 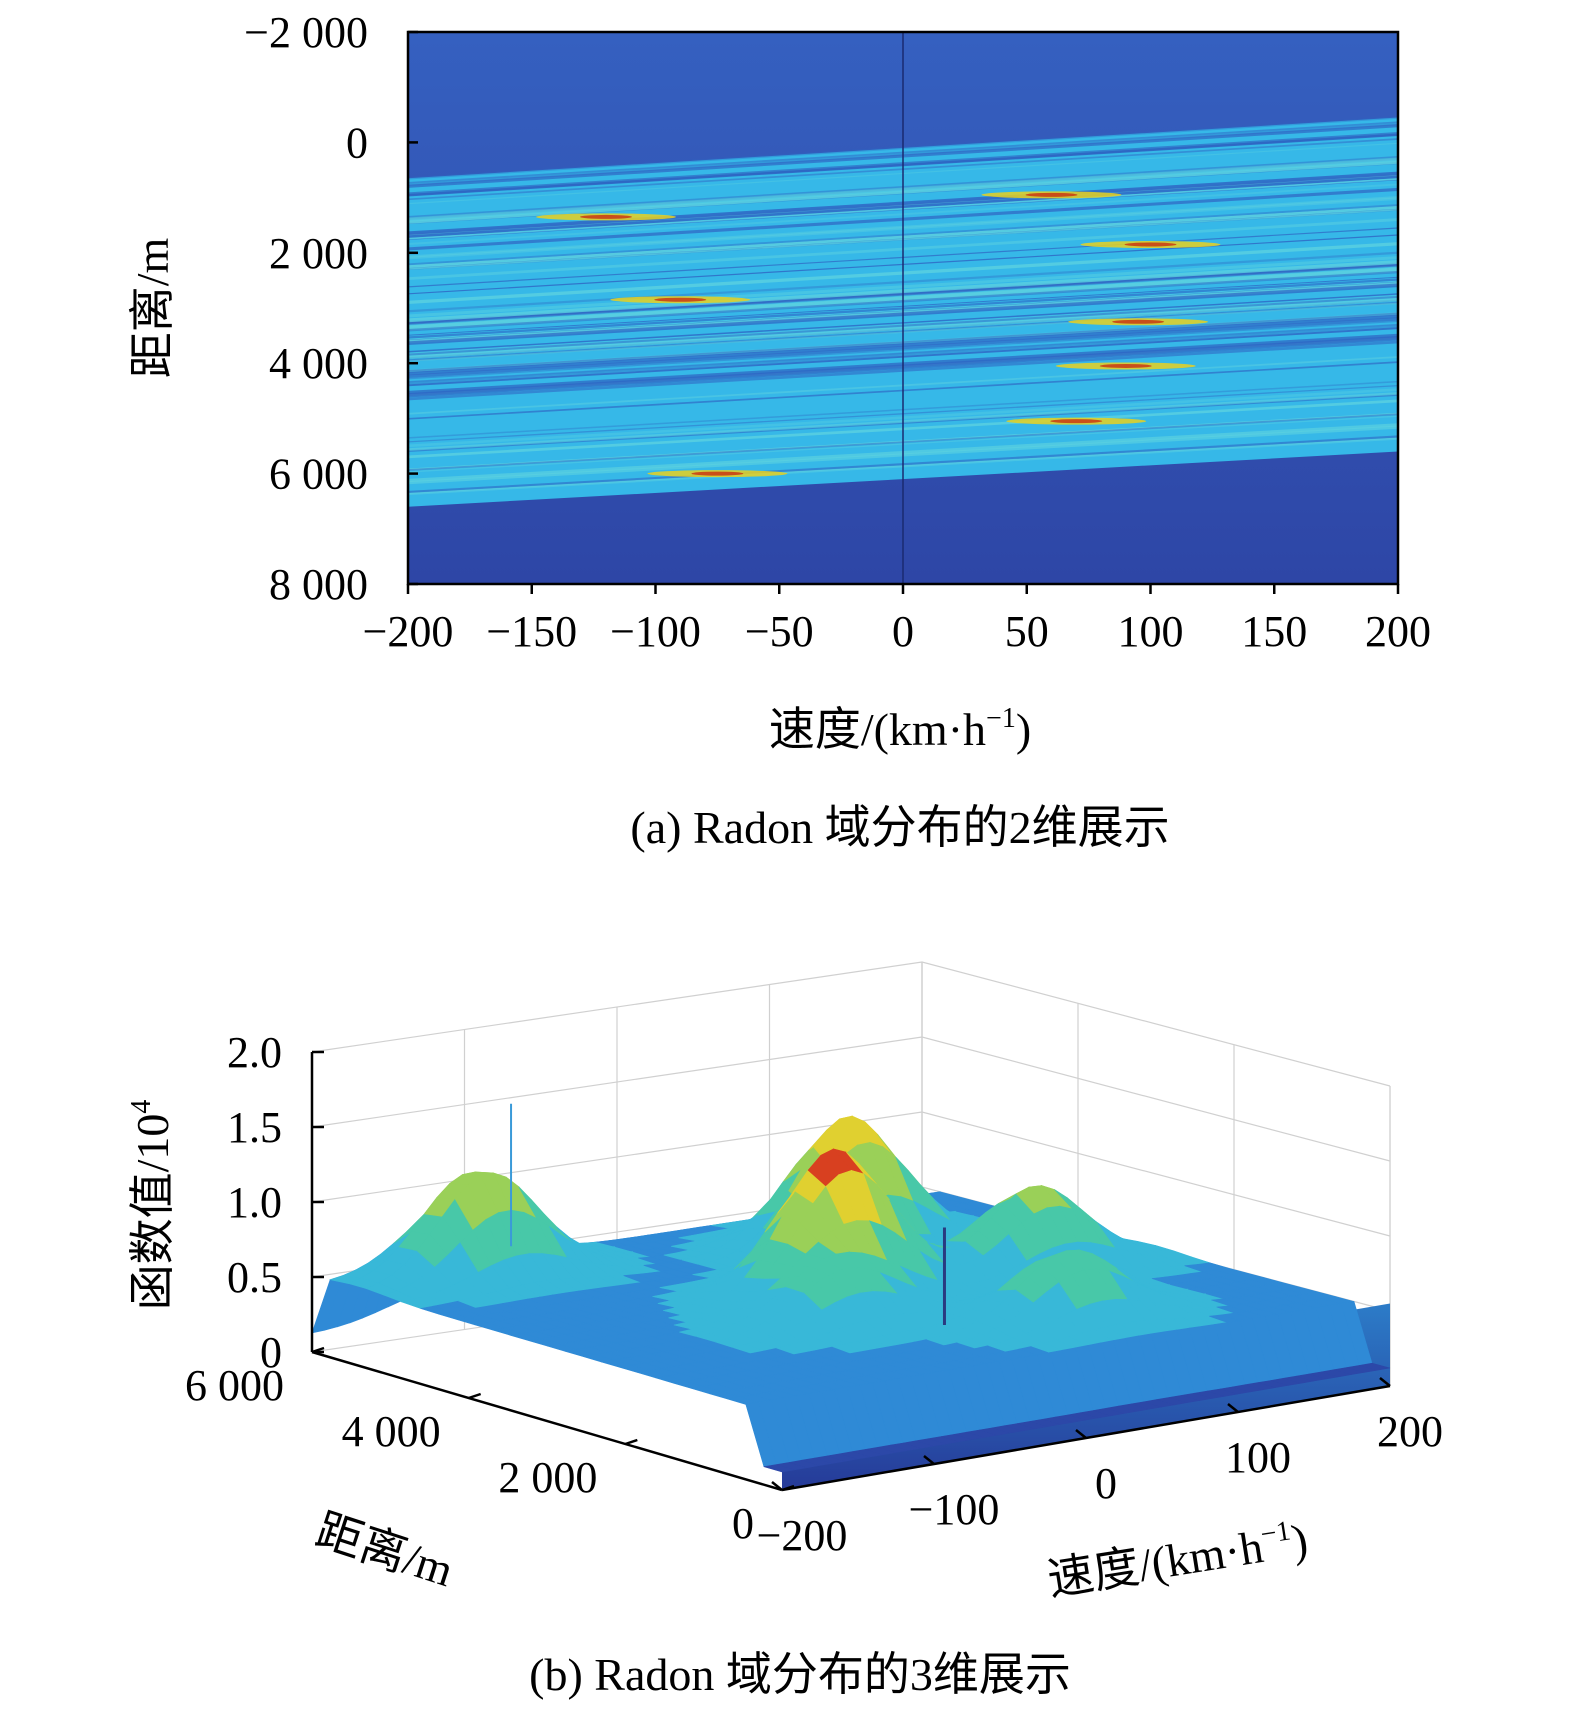 What do you see at coordinates (408, 631) in the screenshot?
I see `x-tick-label-2d: −200` at bounding box center [408, 631].